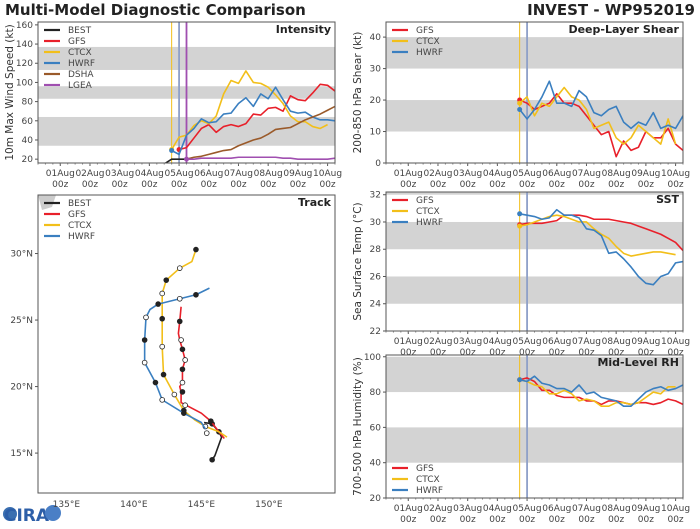  Describe the element at coordinates (21, 255) in the screenshot. I see `y-tick-label: 30°N` at that location.